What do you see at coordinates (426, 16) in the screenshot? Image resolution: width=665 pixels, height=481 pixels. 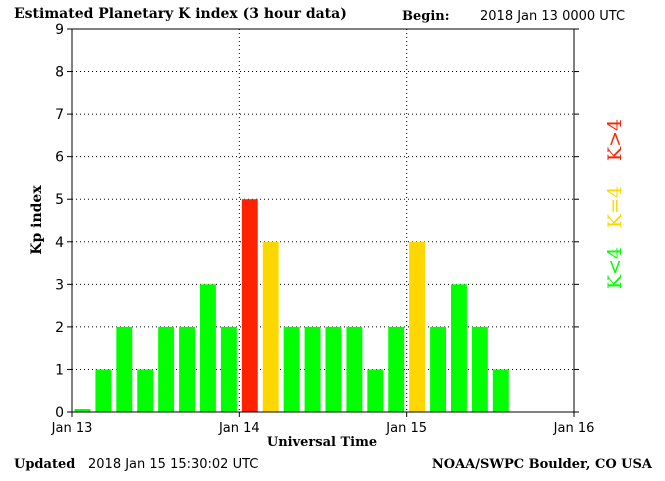 I see `begin-label: Begin:` at bounding box center [426, 16].